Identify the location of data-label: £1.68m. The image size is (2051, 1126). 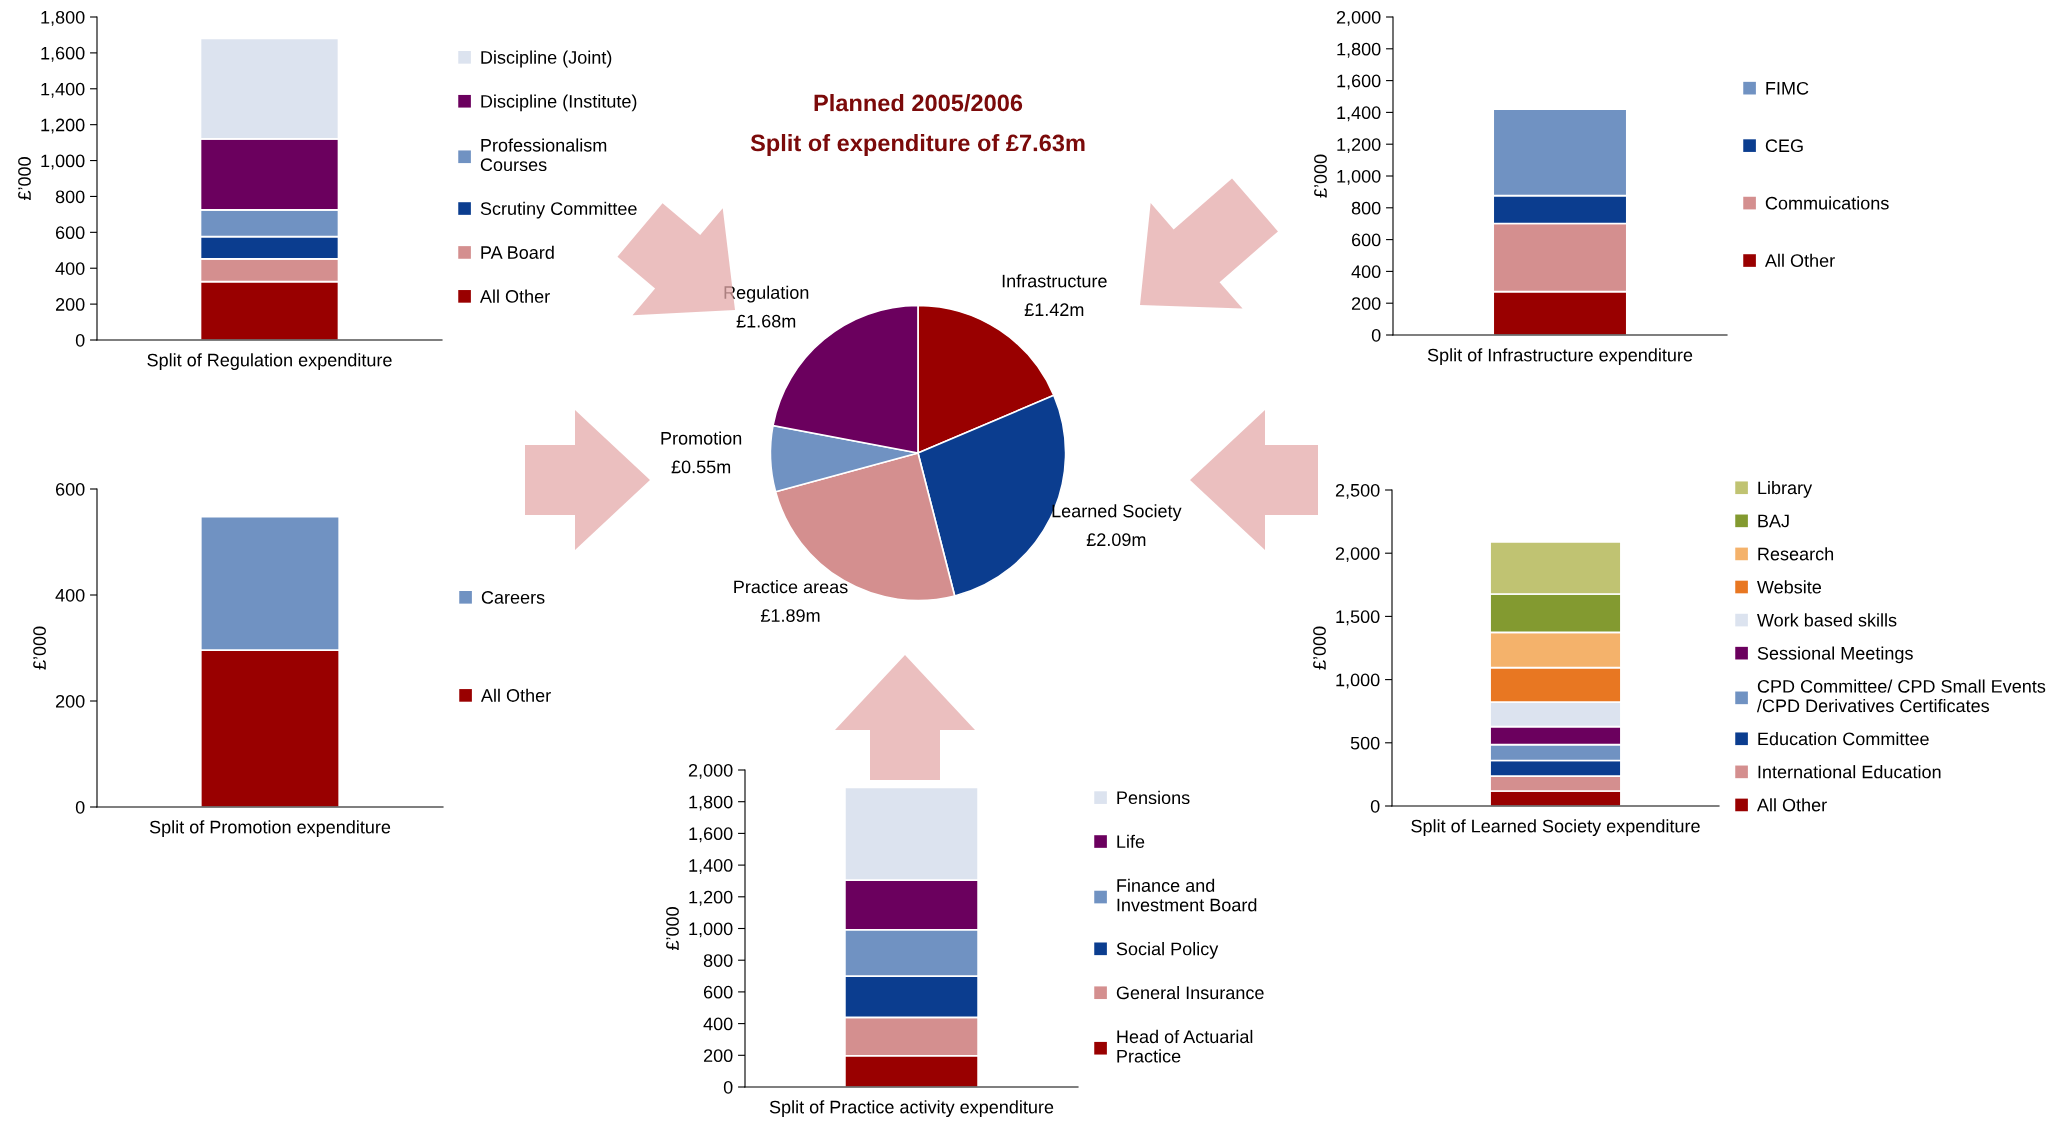
(766, 321).